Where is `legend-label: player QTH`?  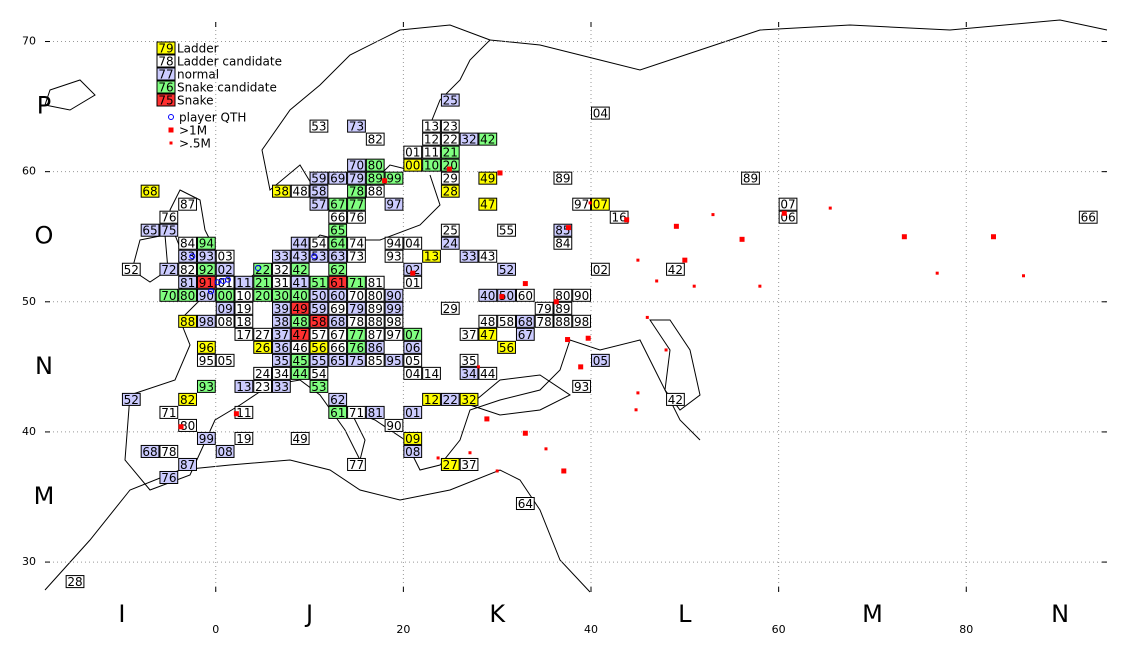 legend-label: player QTH is located at coordinates (212, 118).